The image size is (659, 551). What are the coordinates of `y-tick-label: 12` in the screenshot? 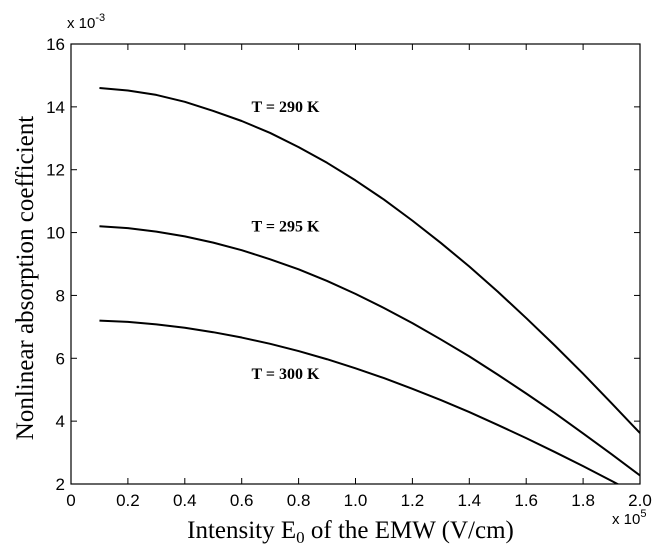 It's located at (55, 170).